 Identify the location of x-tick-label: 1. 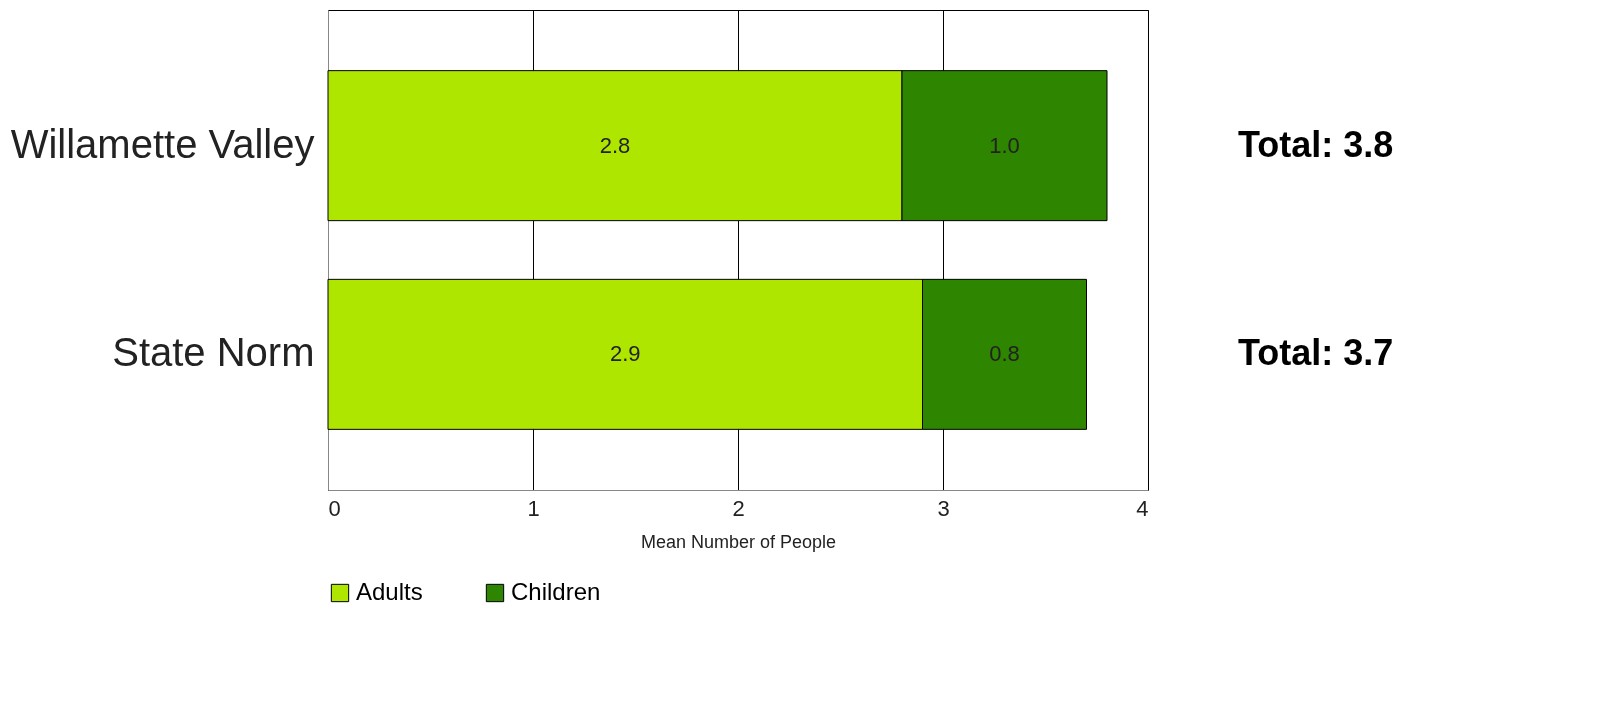
(533, 508).